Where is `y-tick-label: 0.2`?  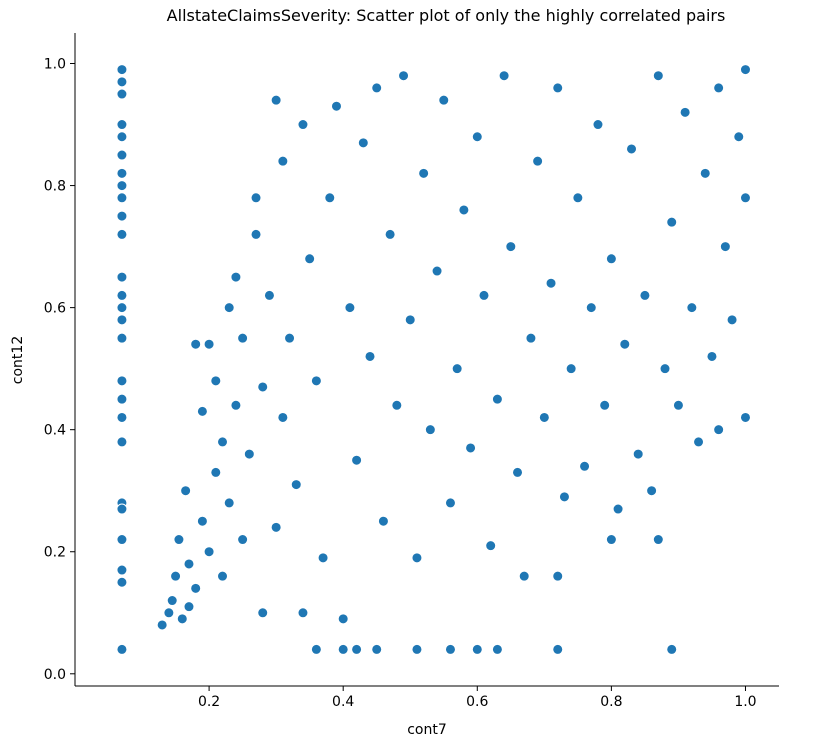 y-tick-label: 0.2 is located at coordinates (55, 553).